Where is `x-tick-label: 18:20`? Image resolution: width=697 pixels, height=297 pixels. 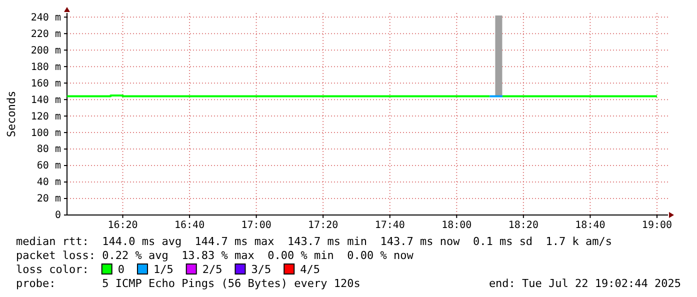
x-tick-label: 18:20 is located at coordinates (523, 226).